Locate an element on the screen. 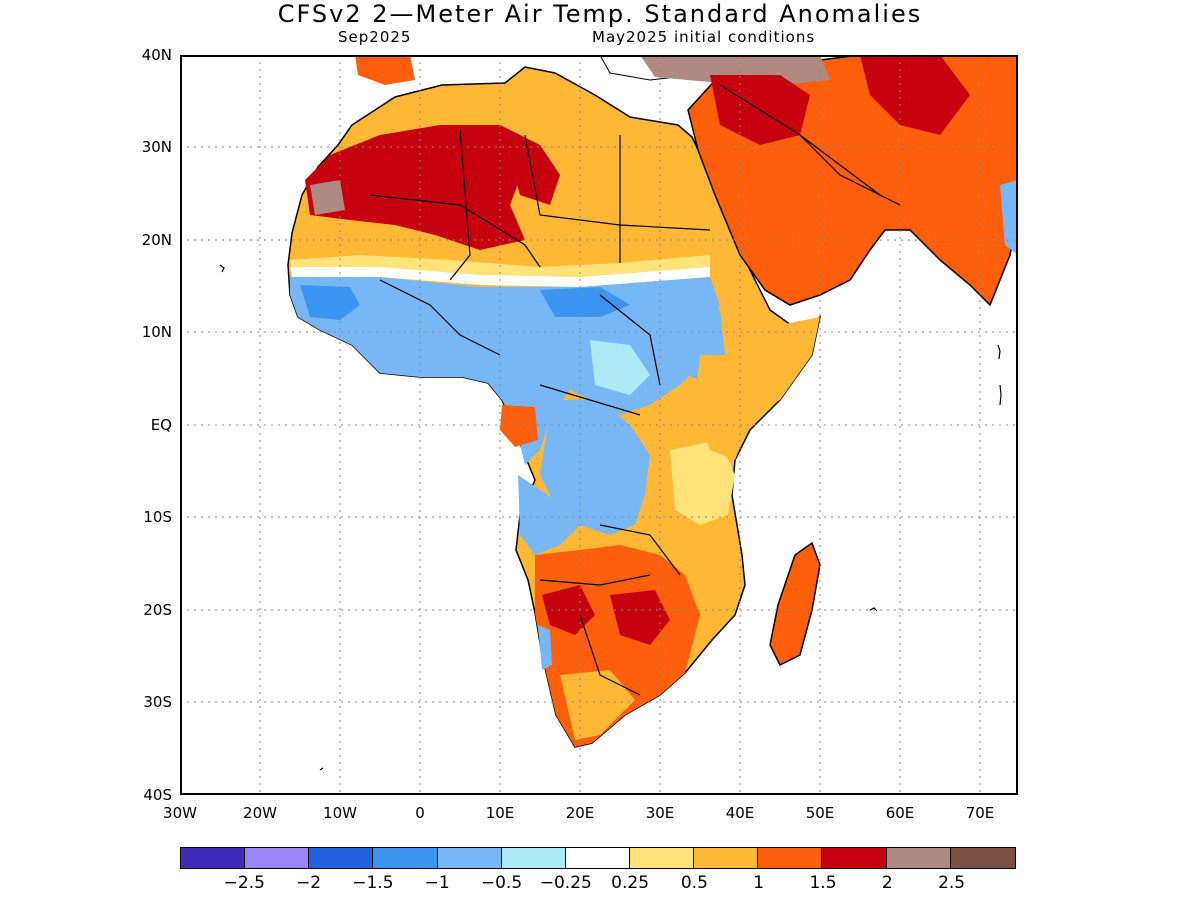  india-cool is located at coordinates (1009, 217).